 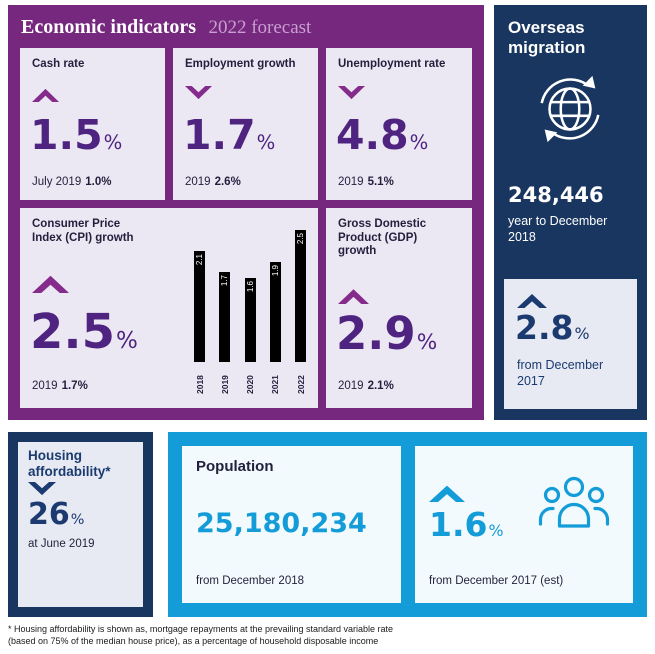 I want to click on change-value: 2.8%, so click(x=552, y=327).